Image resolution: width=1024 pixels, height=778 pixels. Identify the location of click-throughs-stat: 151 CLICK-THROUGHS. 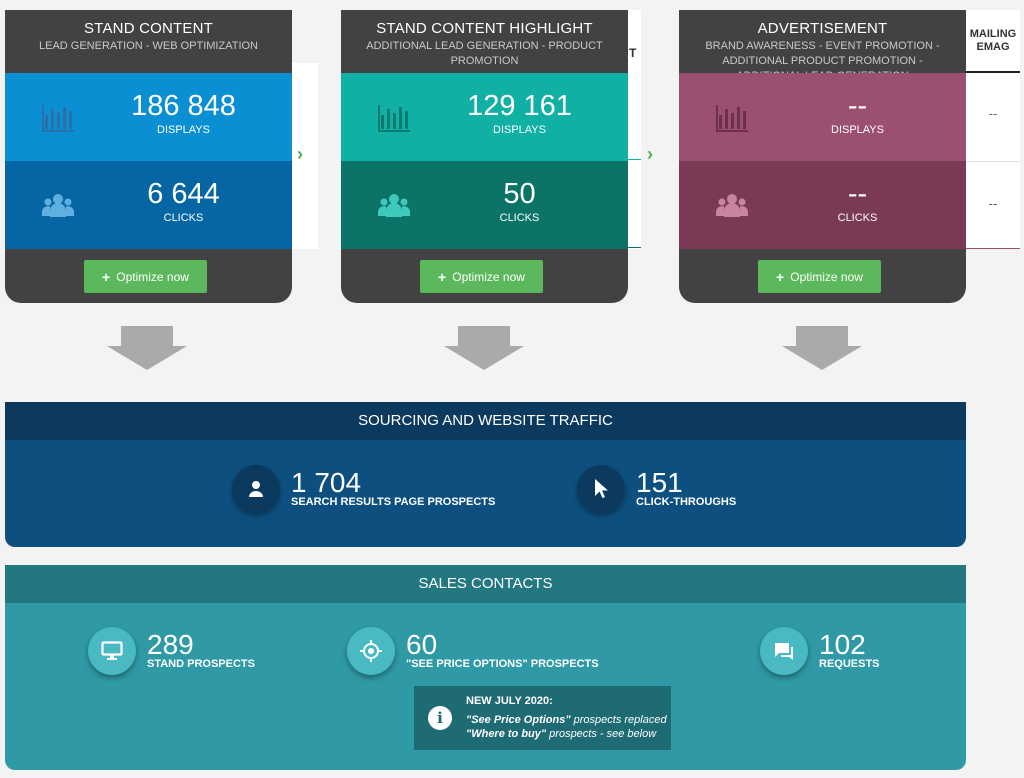
(656, 489).